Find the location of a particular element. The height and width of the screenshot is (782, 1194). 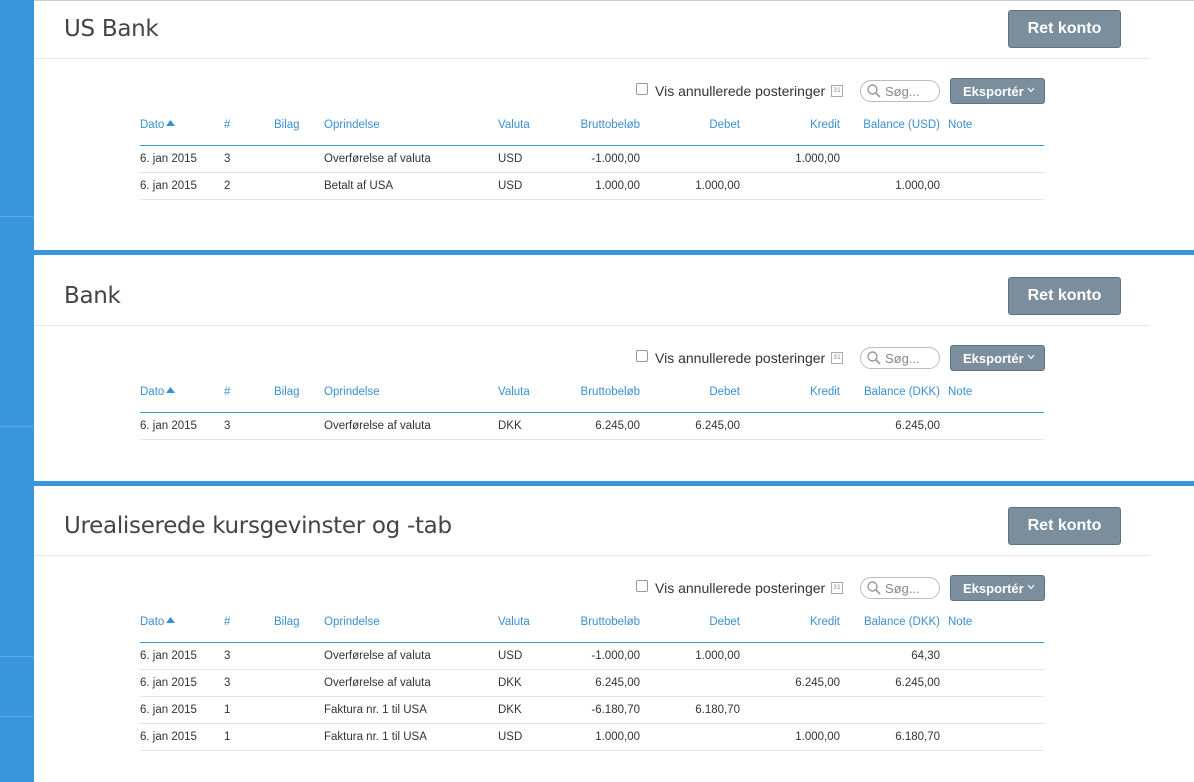

panel-separator is located at coordinates (614, 252).